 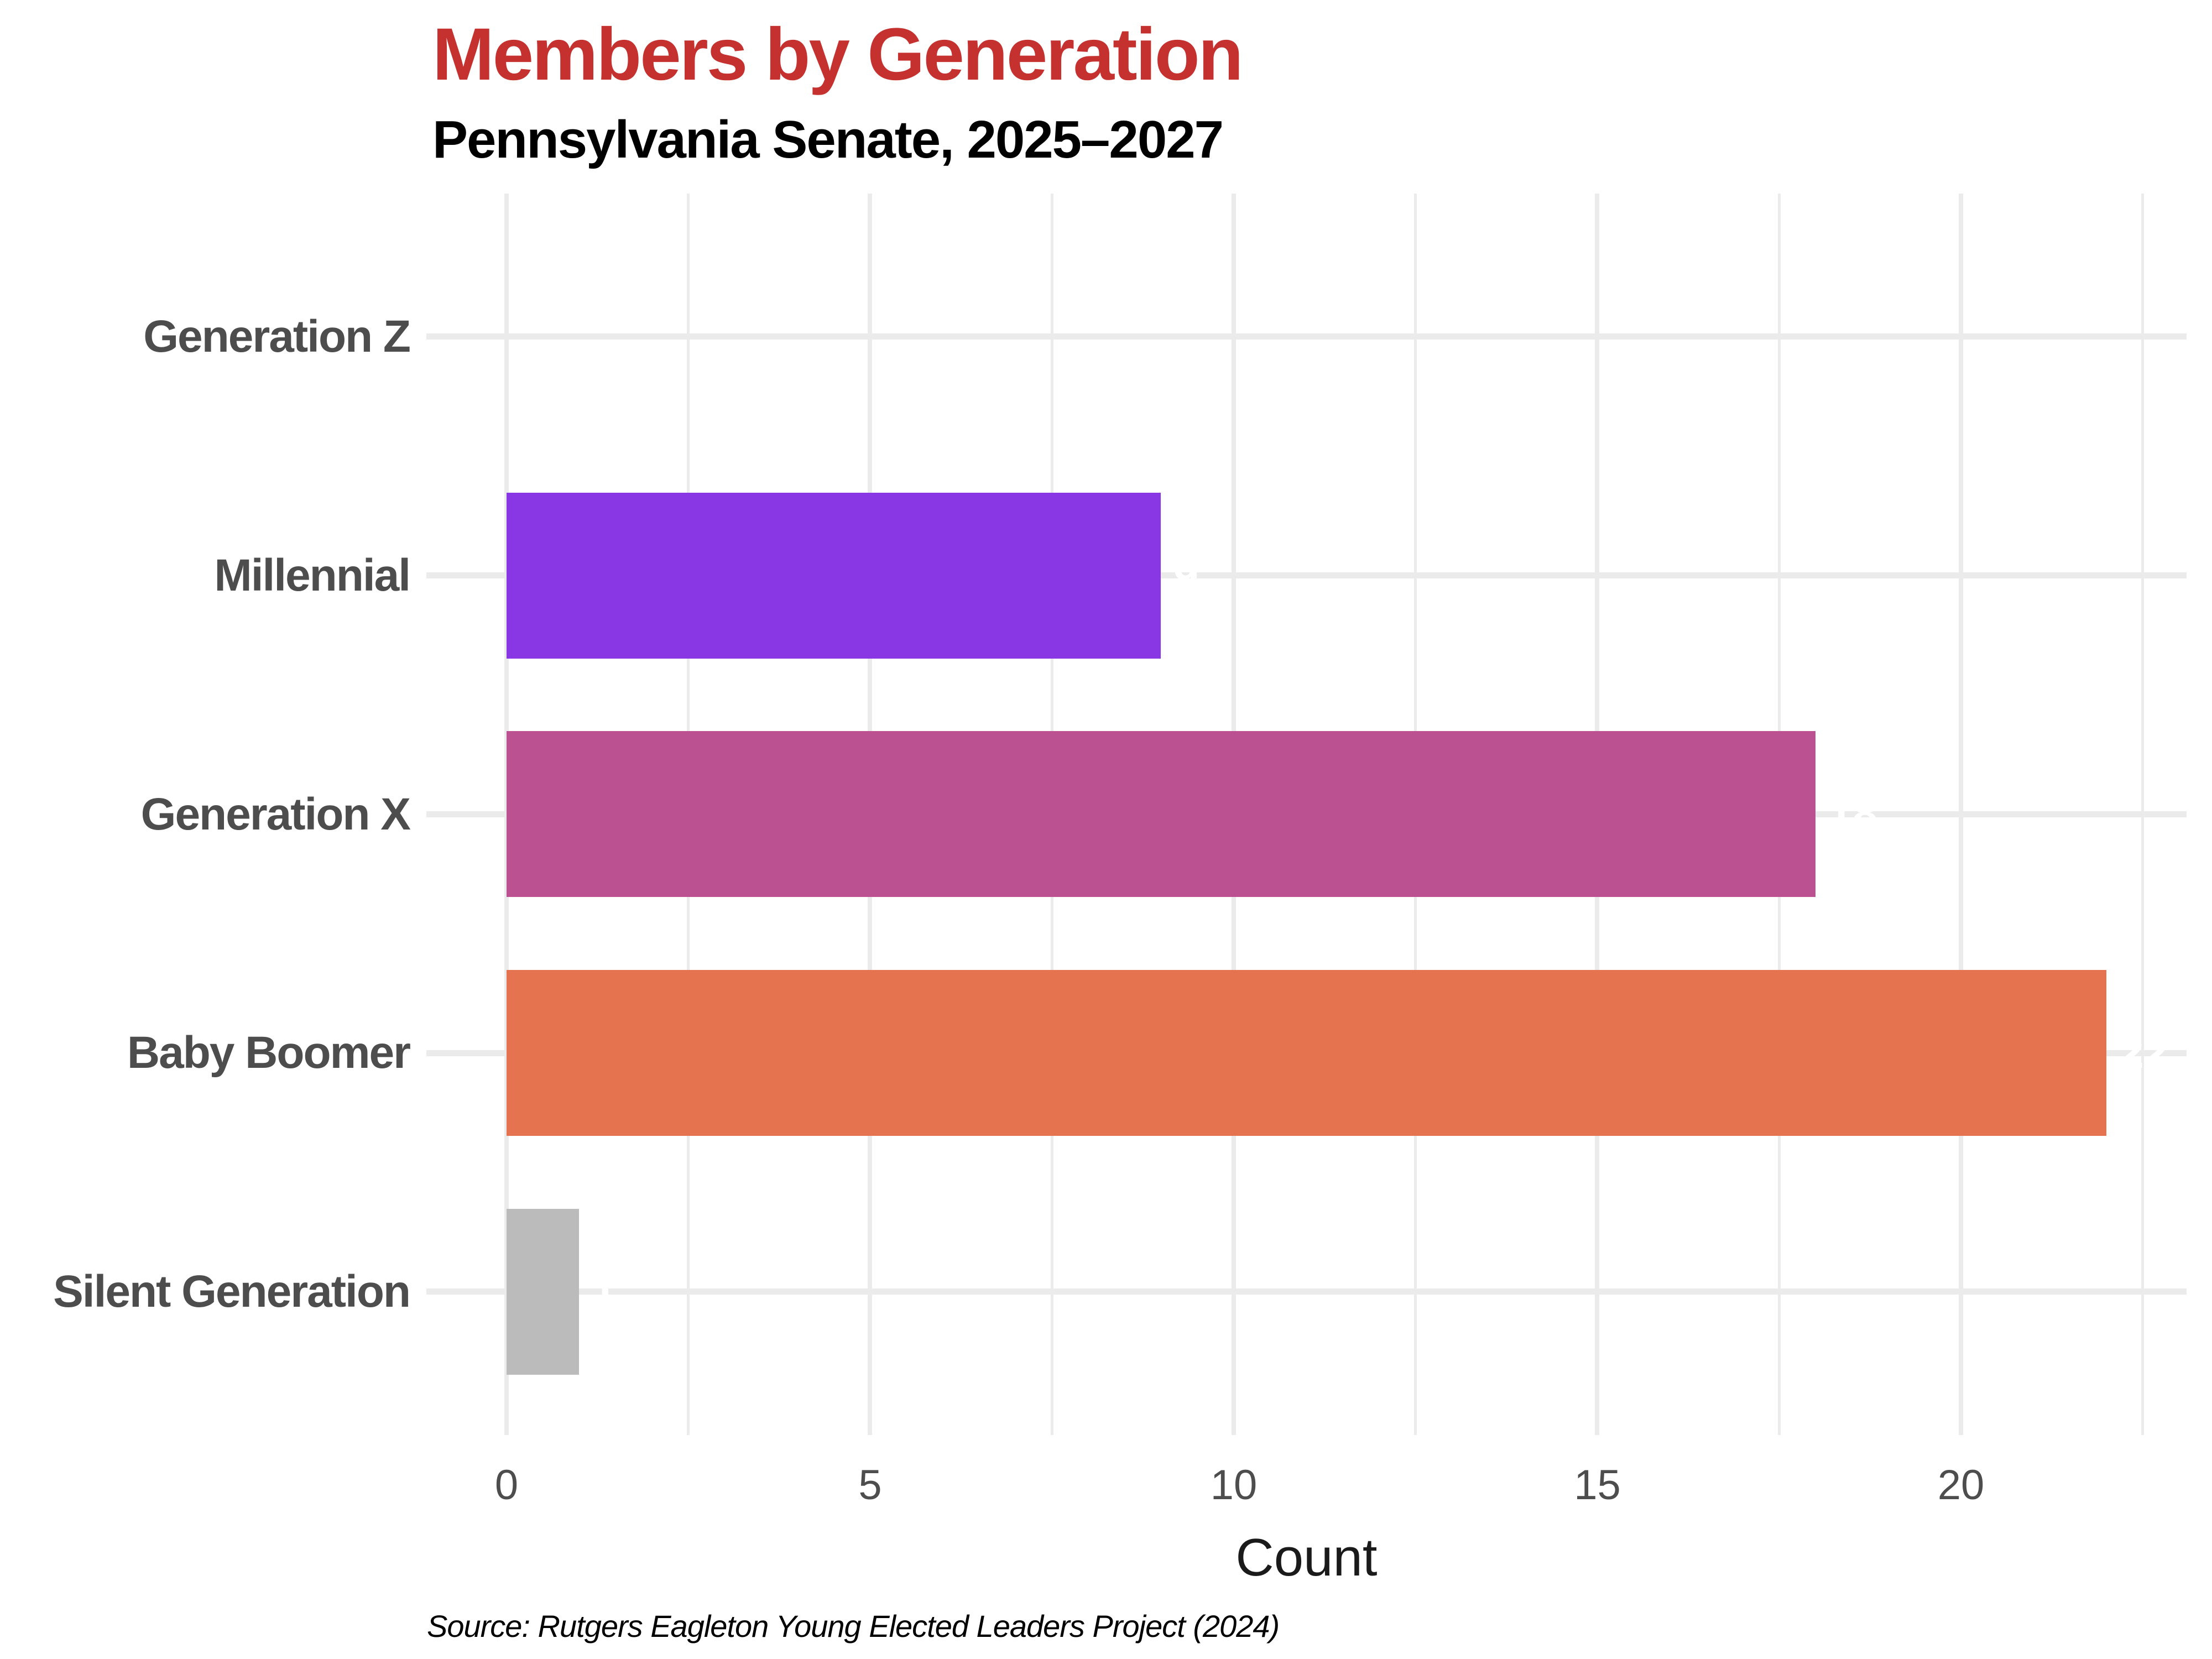 I want to click on bar-value-label-silent-generation: 1, so click(x=604, y=1292).